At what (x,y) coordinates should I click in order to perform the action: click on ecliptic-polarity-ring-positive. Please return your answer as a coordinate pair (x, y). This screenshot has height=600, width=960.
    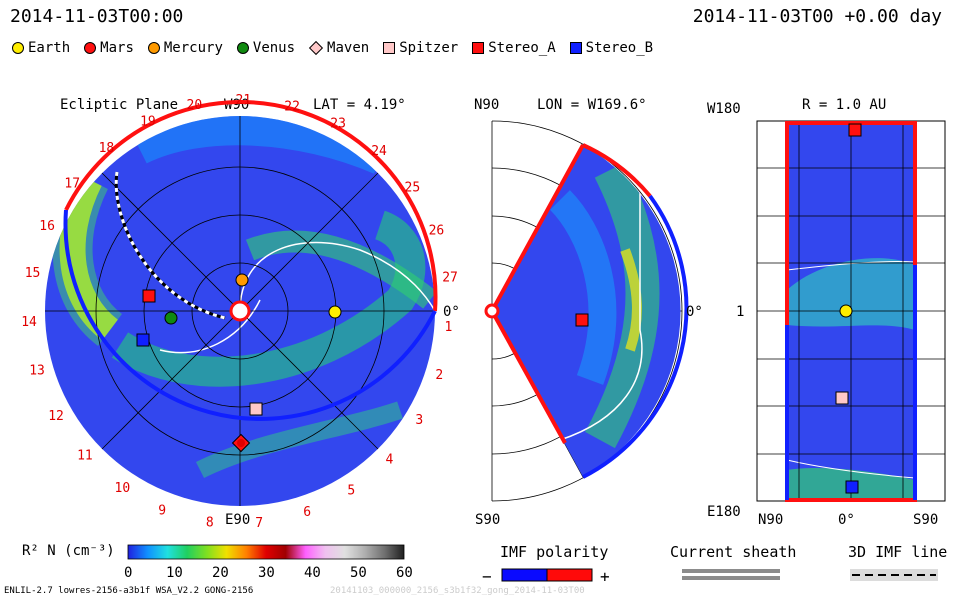
    Looking at the image, I should click on (251, 206).